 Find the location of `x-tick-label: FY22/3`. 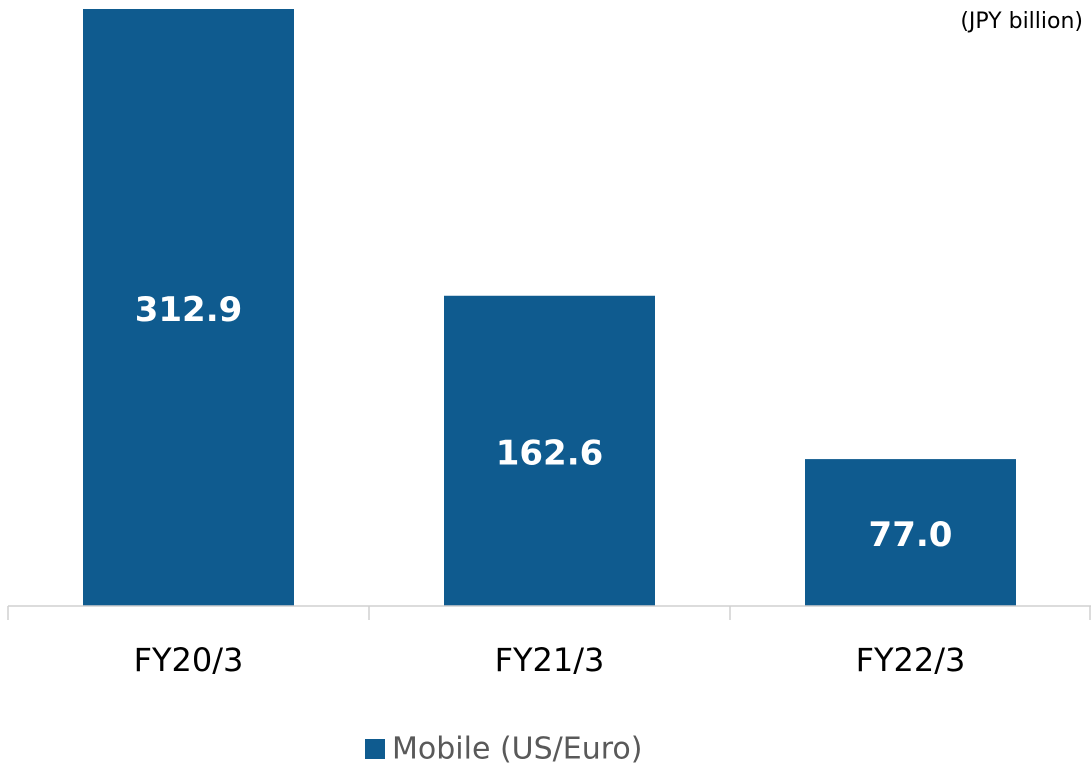

x-tick-label: FY22/3 is located at coordinates (911, 660).